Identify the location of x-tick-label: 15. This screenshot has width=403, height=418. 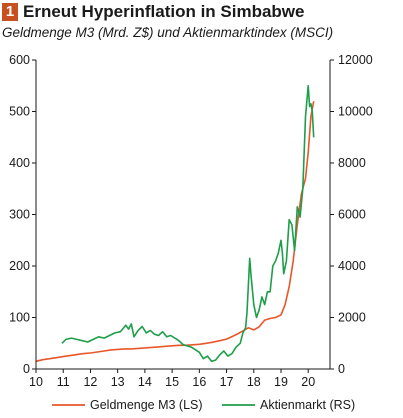
(172, 382).